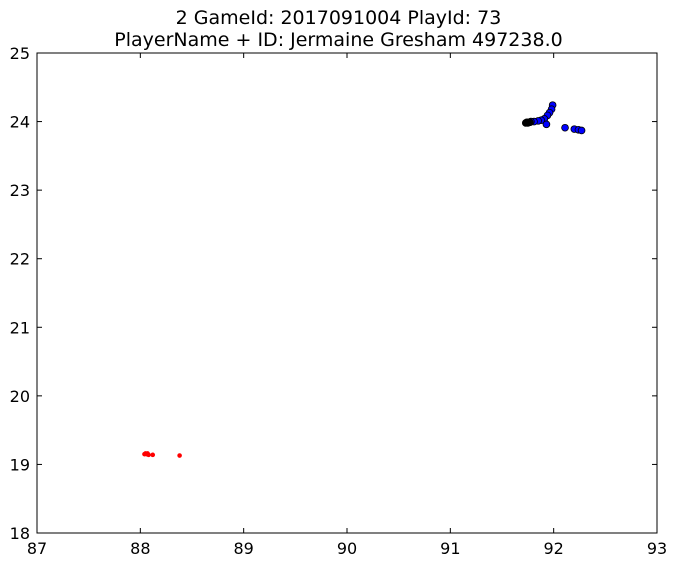 This screenshot has height=567, width=677. I want to click on y-tick-label: 21, so click(20, 327).